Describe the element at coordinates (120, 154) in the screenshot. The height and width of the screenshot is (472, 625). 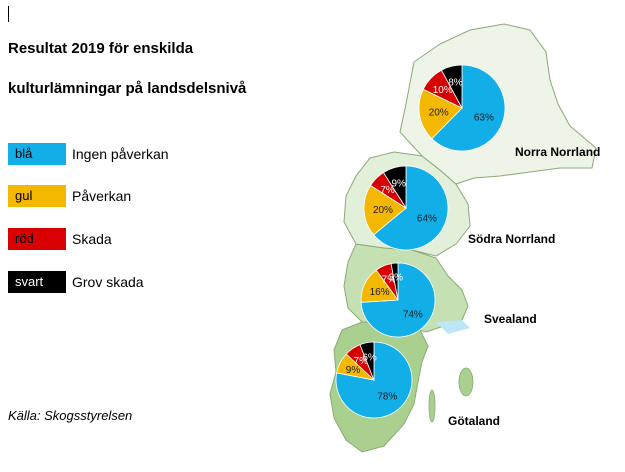
I see `legend-label: Ingen påverkan` at that location.